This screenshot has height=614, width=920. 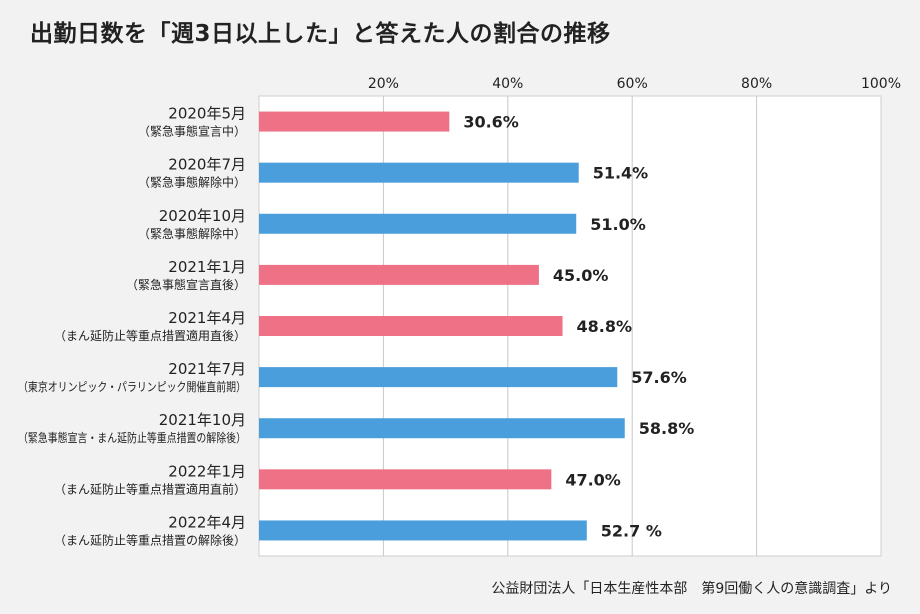 What do you see at coordinates (207, 165) in the screenshot?
I see `category-label: 2020年7月` at bounding box center [207, 165].